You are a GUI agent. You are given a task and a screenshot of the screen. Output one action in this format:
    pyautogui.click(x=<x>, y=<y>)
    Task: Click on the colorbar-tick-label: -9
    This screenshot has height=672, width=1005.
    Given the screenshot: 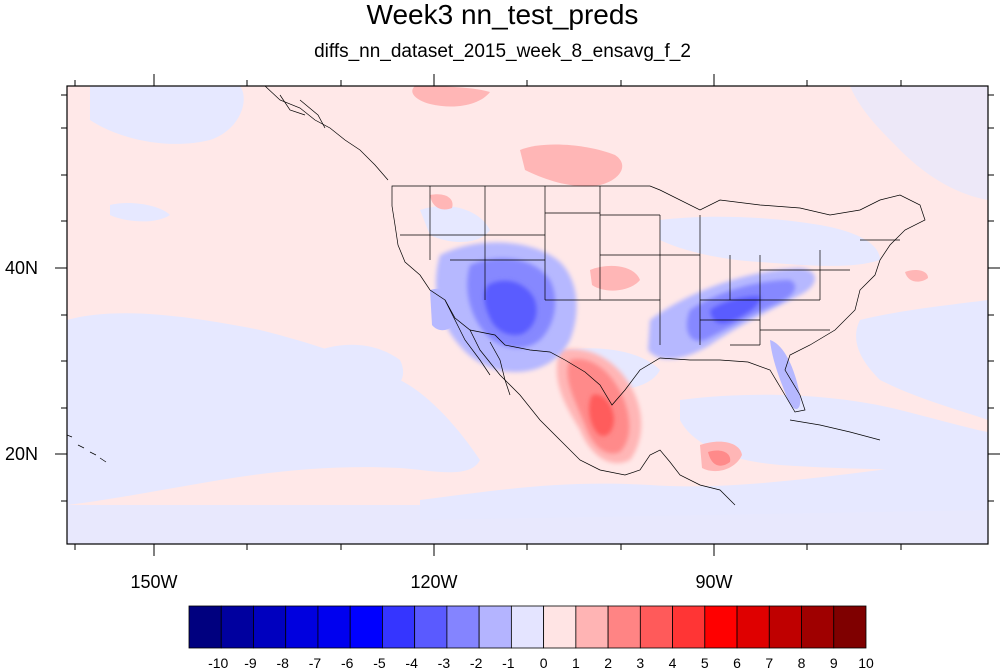 What is the action you would take?
    pyautogui.click(x=250, y=663)
    